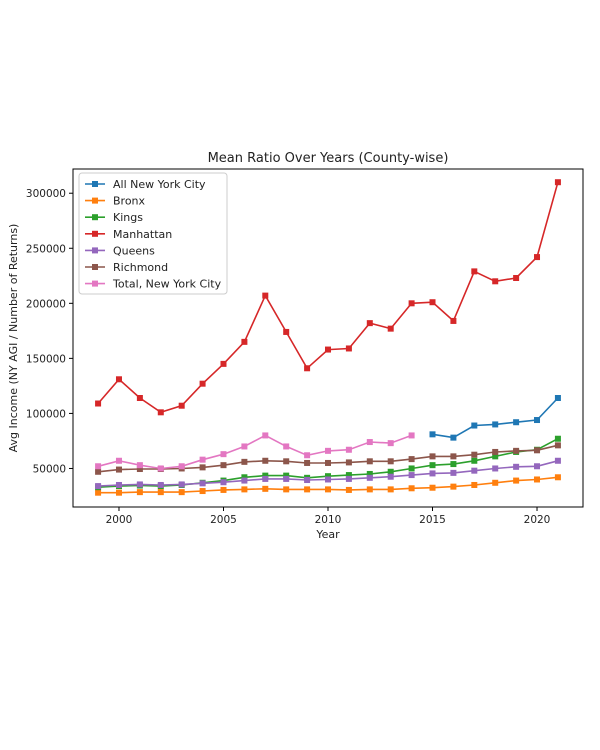 This screenshot has height=750, width=600. I want to click on legend-label: Queens, so click(134, 250).